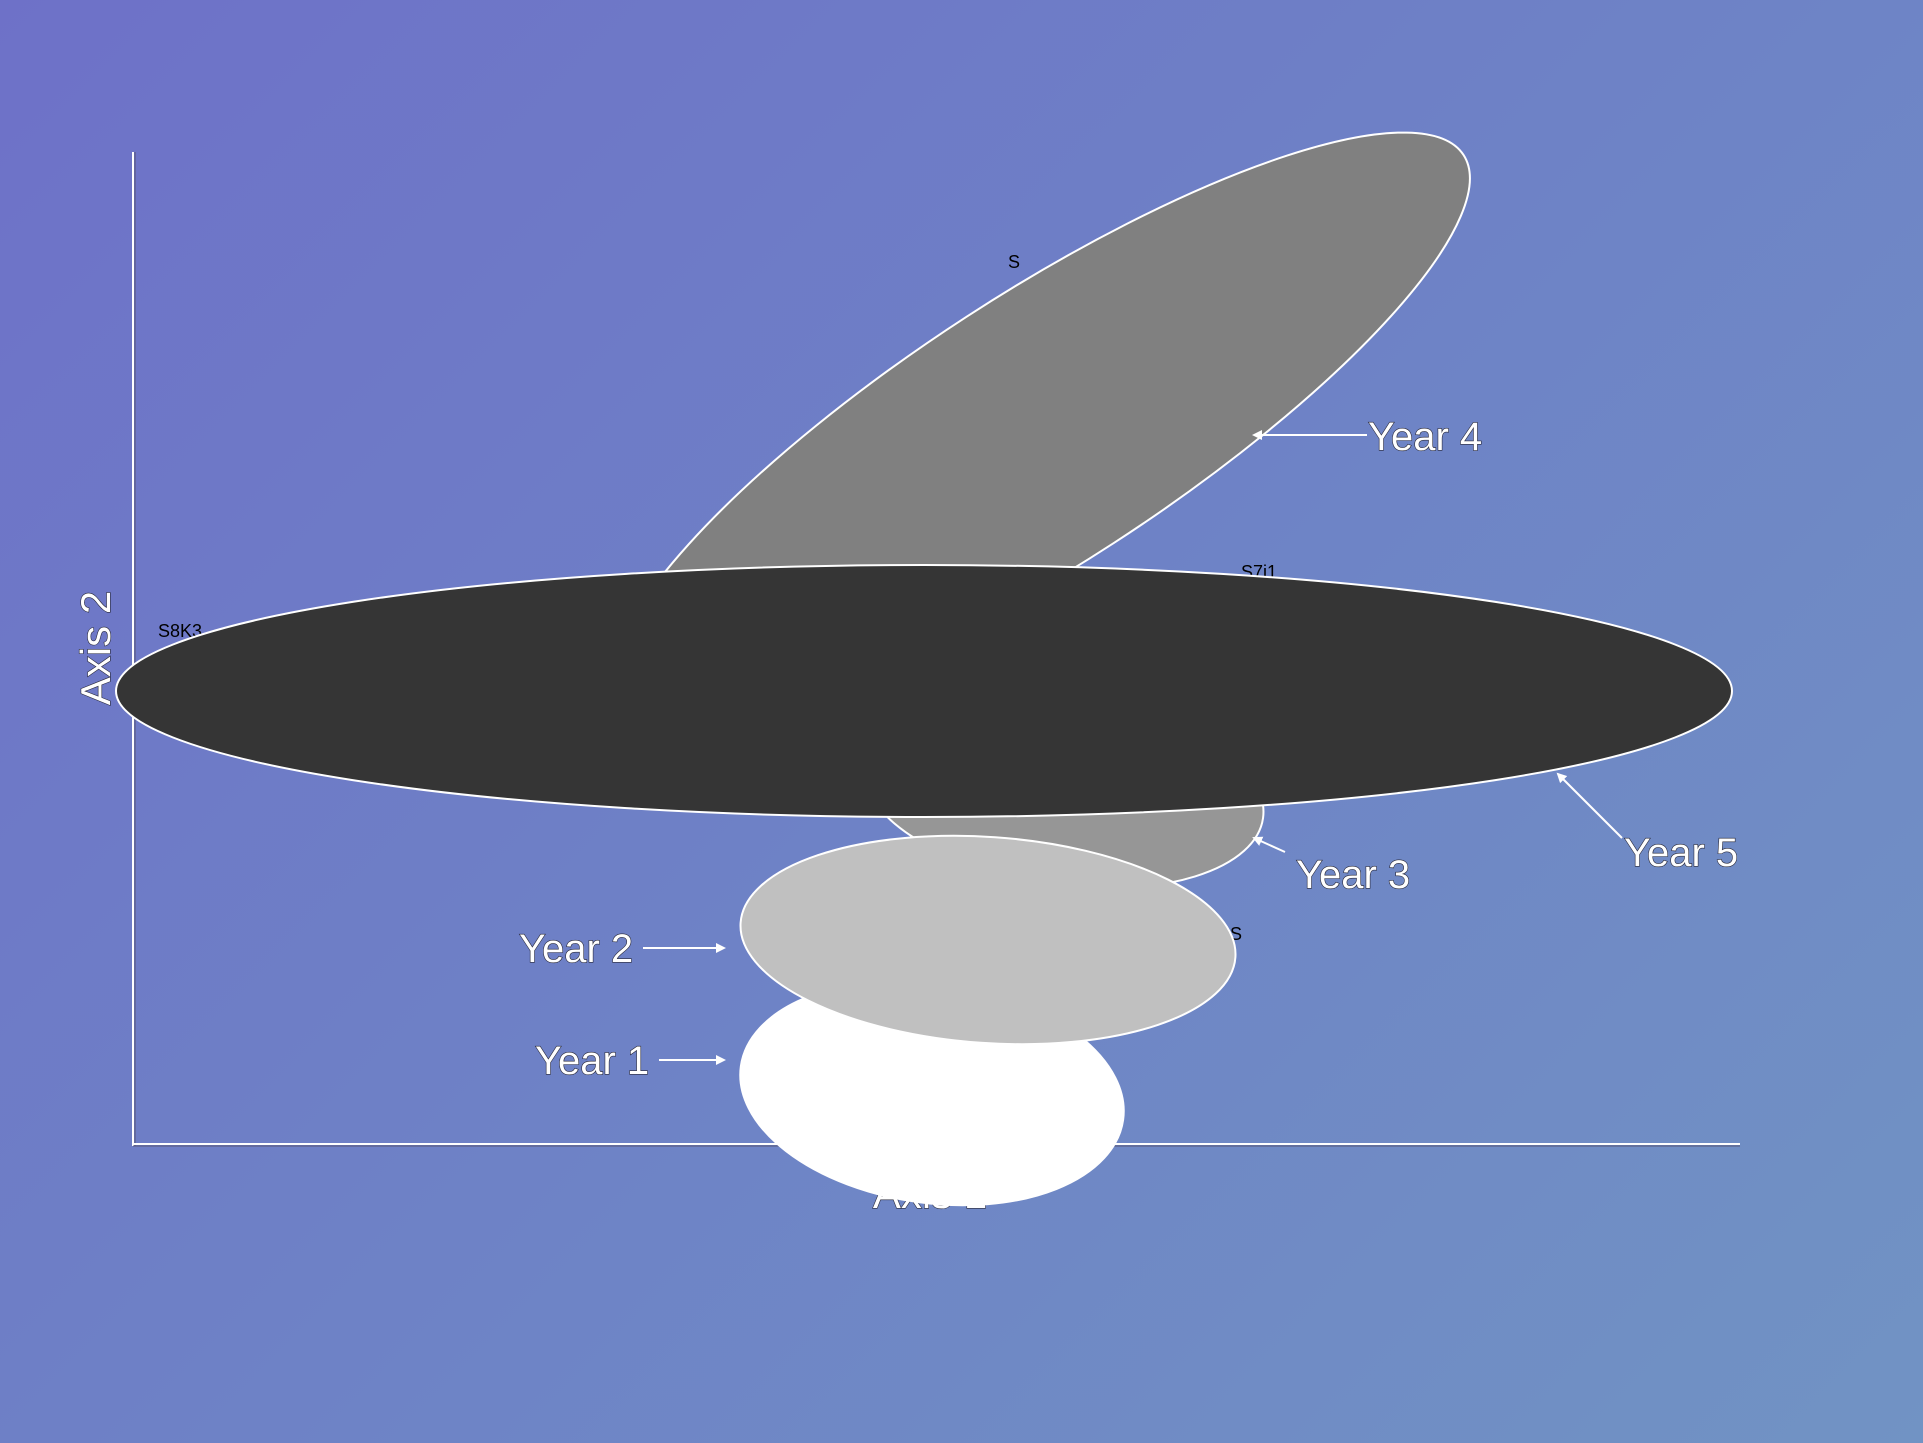  I want to click on label-year-1: Year 1, so click(592, 1061).